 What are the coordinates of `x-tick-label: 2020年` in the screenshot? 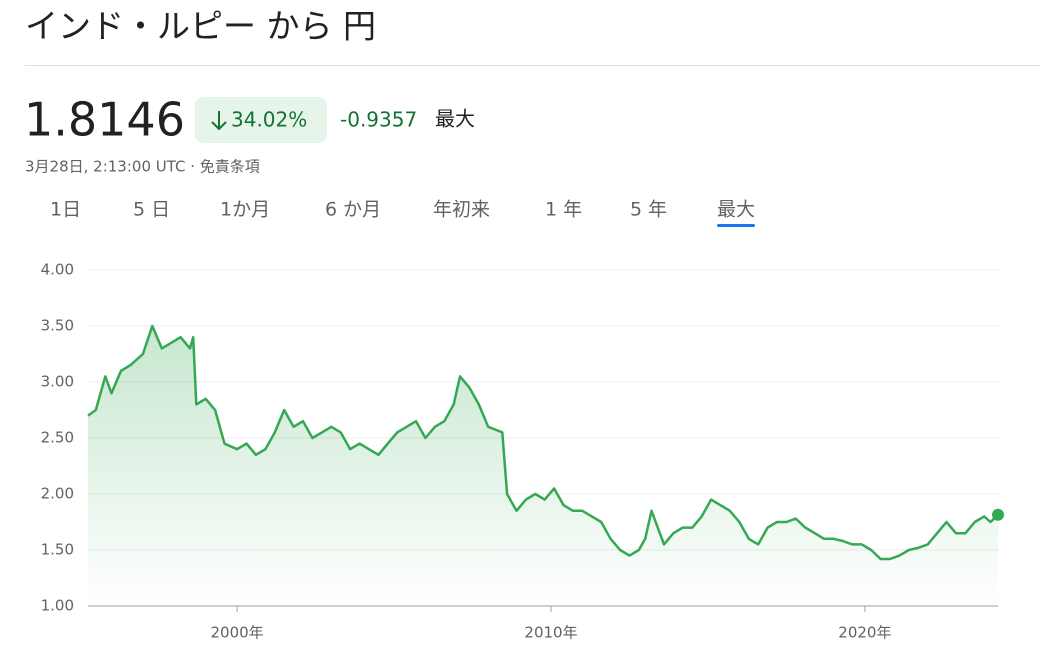 It's located at (864, 633).